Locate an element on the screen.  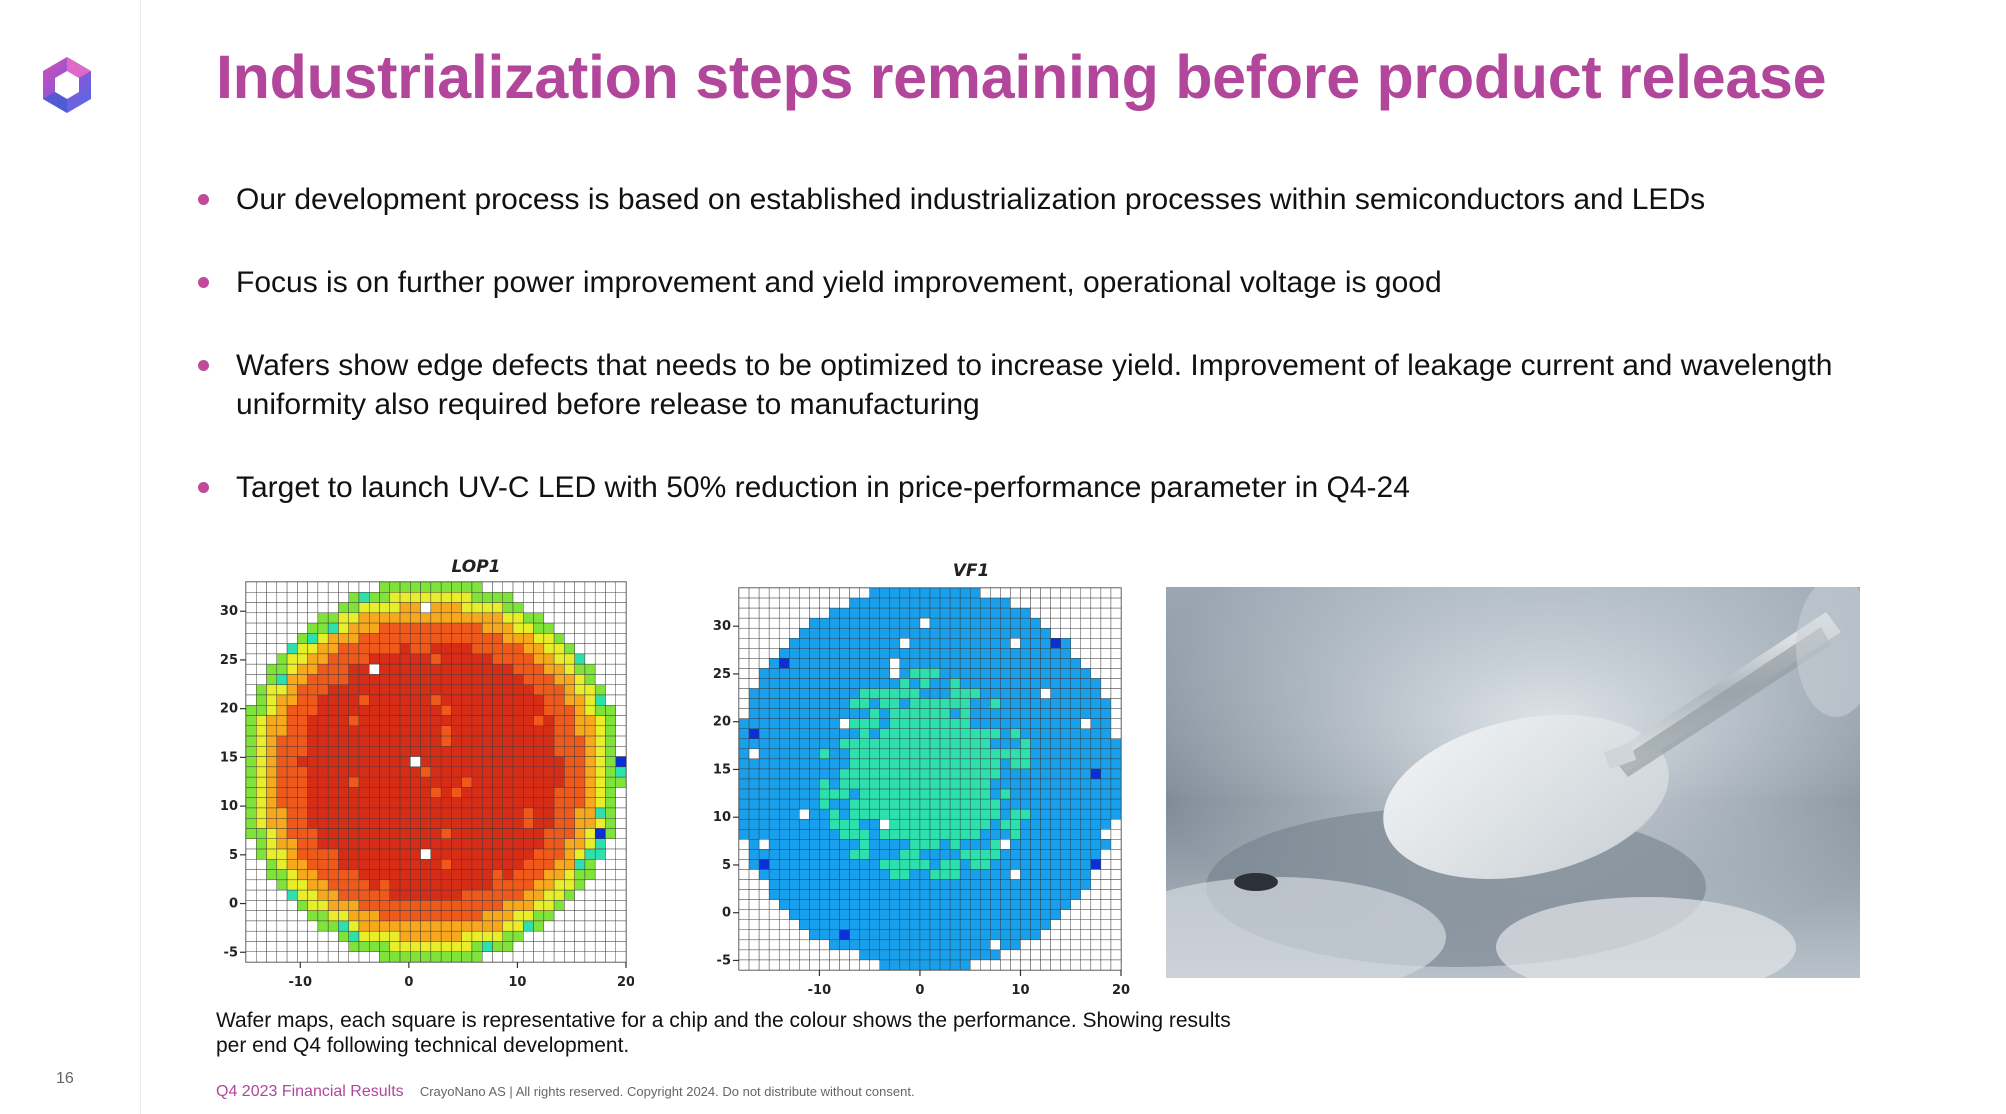
y-tick-label: 15 is located at coordinates (722, 769).